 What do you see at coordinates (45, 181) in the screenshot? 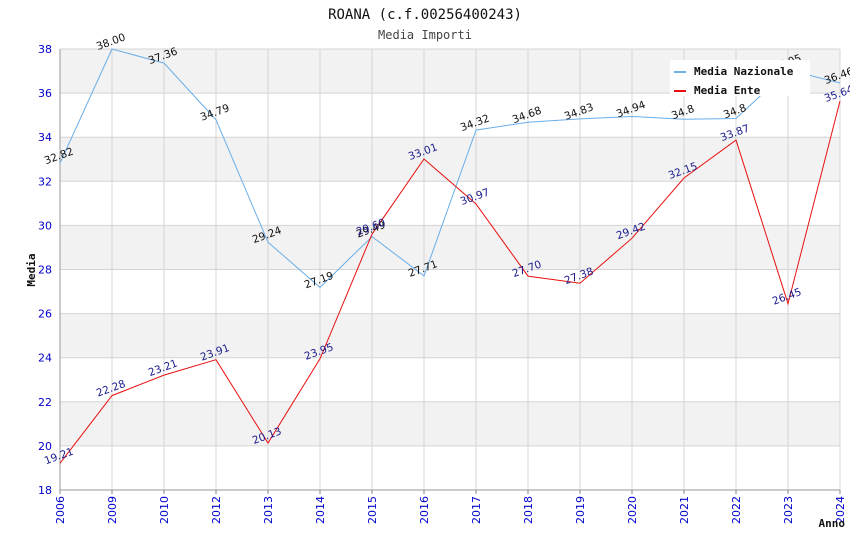
I see `y-tick-label: 32` at bounding box center [45, 181].